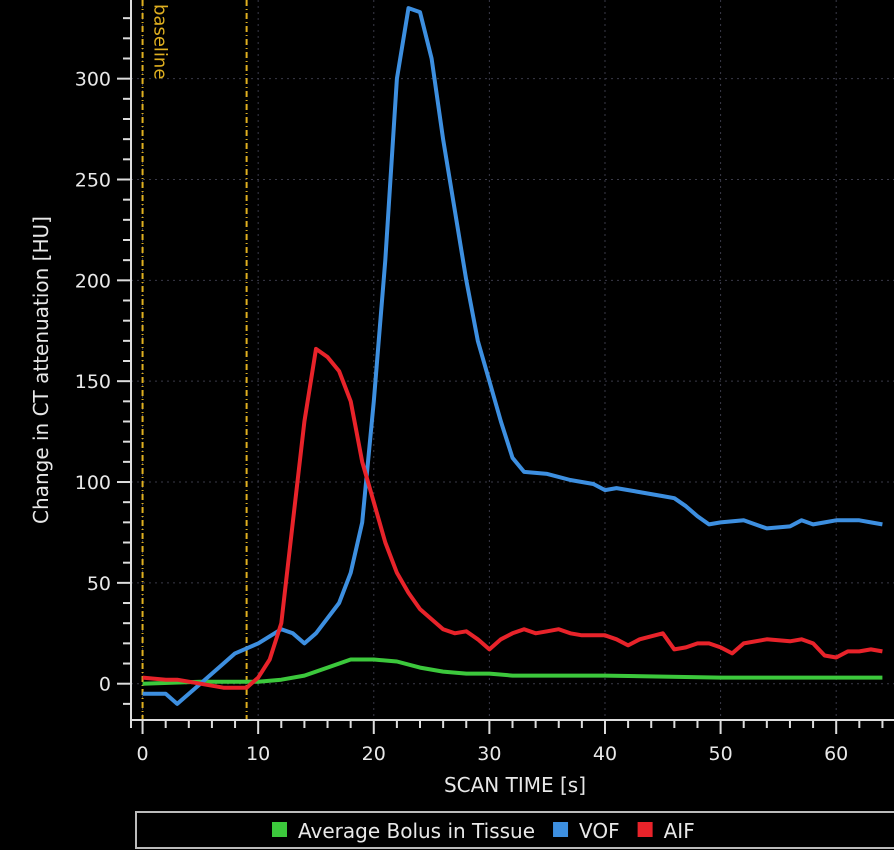  Describe the element at coordinates (679, 831) in the screenshot. I see `legend-label: AIF` at that location.